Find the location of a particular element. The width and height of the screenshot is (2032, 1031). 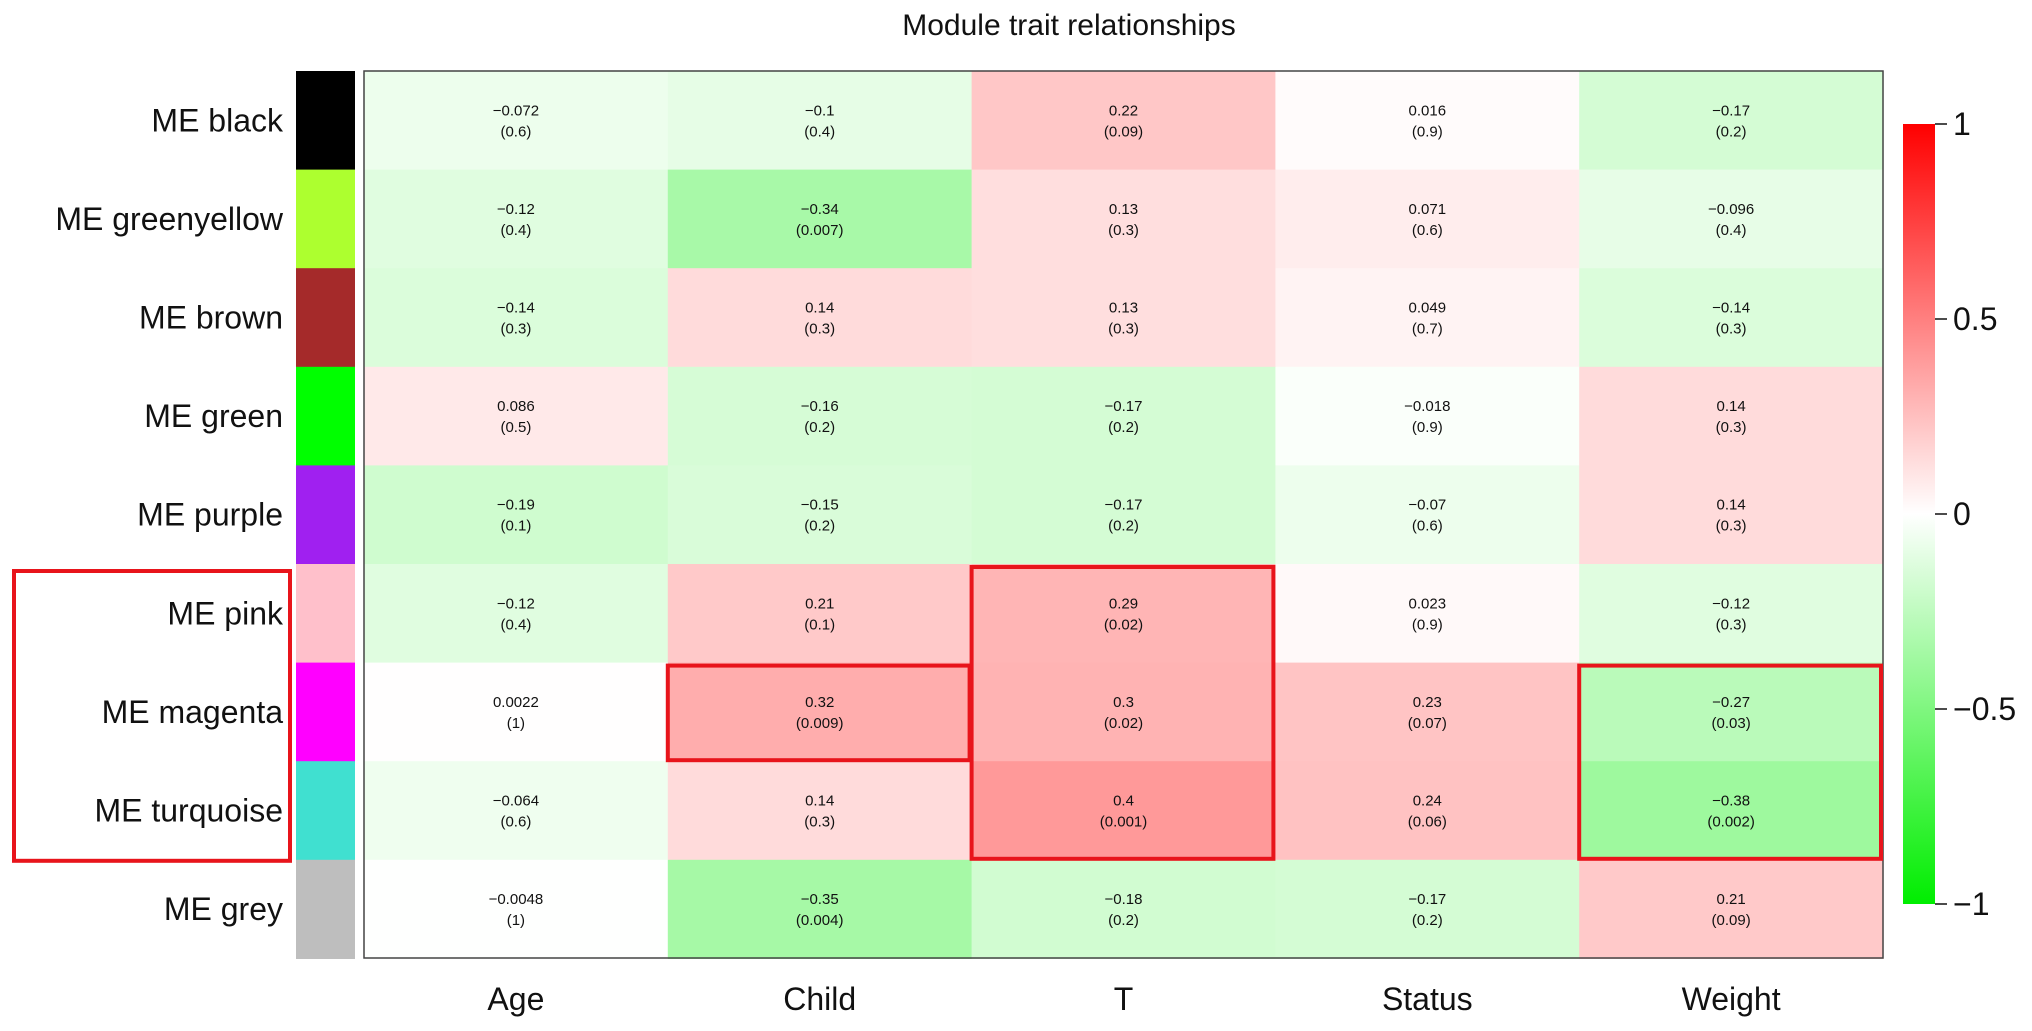

color-legend: 1 0.5 0 −0.5 −1 is located at coordinates (1959, 514).